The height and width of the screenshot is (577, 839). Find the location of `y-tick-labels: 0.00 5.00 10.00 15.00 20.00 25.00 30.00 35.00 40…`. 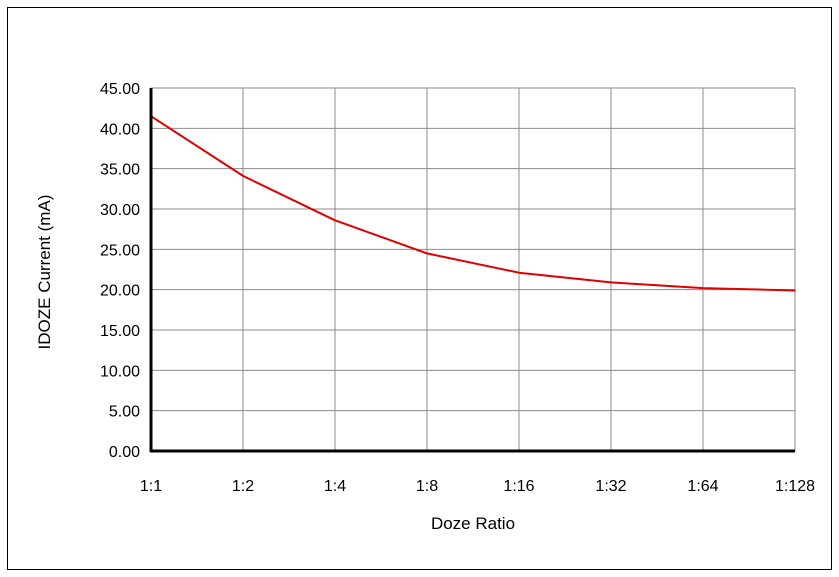

y-tick-labels: 0.00 5.00 10.00 15.00 20.00 25.00 30.00 35.00 40… is located at coordinates (120, 271).